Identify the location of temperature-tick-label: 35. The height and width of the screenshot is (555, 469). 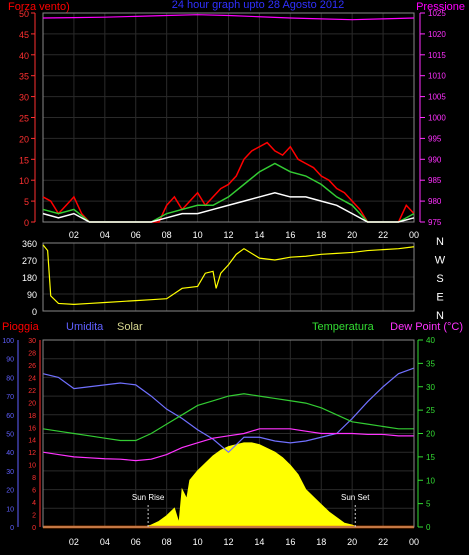
(430, 363).